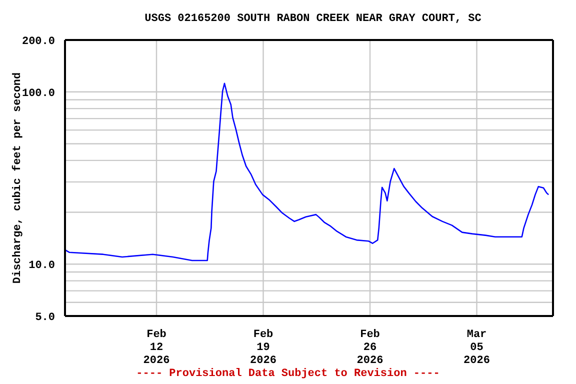 This screenshot has height=384, width=576. What do you see at coordinates (156, 348) in the screenshot?
I see `x-tick-label: Feb 12 2026` at bounding box center [156, 348].